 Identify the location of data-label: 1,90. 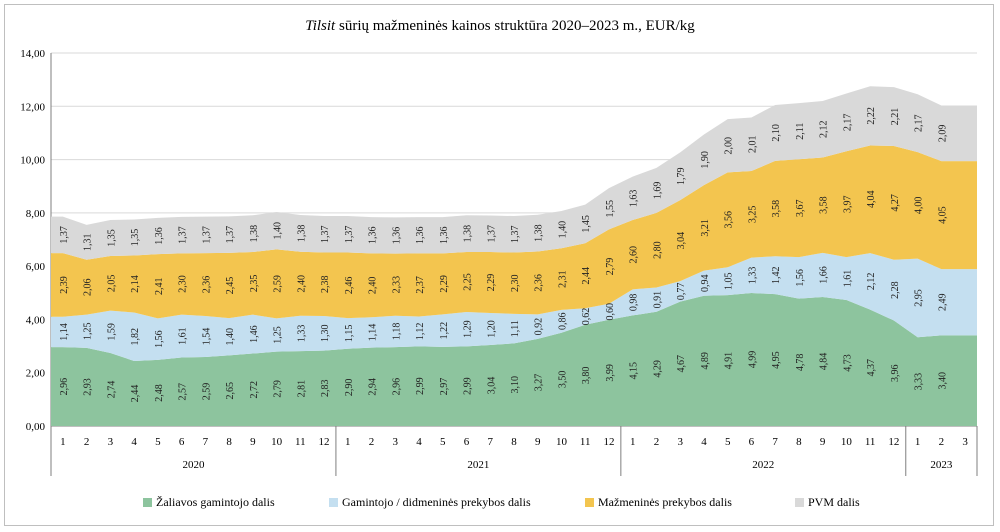
(705, 160).